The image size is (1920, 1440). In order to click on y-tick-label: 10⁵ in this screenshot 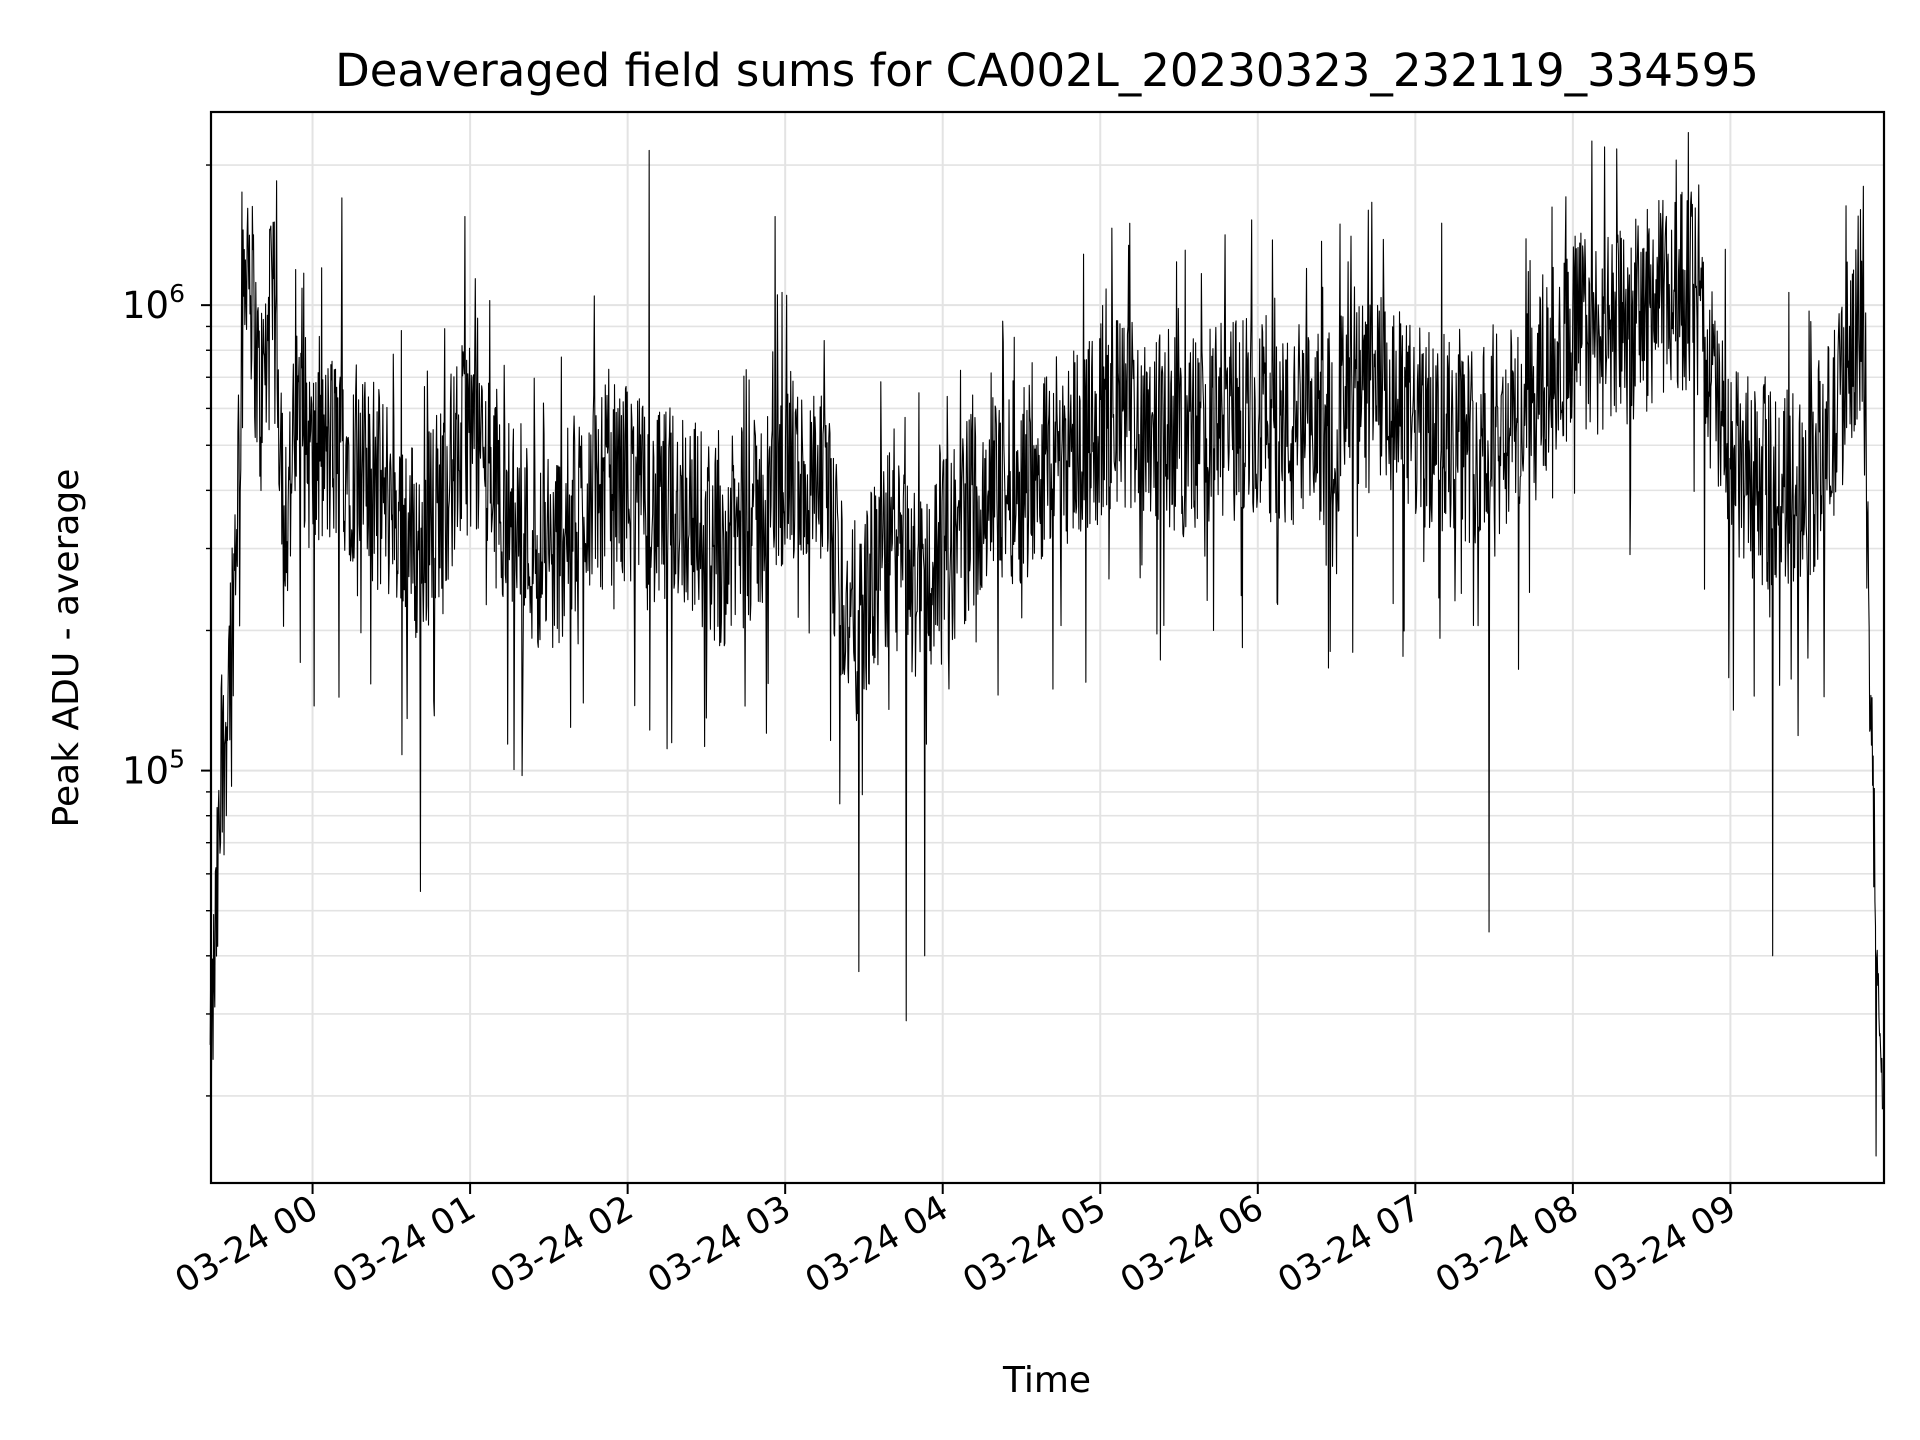, I will do `click(153, 769)`.